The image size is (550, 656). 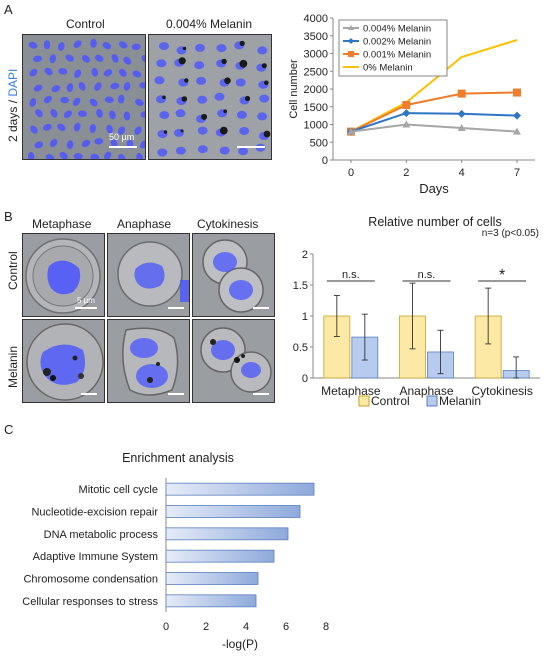 I want to click on legend-label: 0.002% Melanin, so click(x=397, y=42).